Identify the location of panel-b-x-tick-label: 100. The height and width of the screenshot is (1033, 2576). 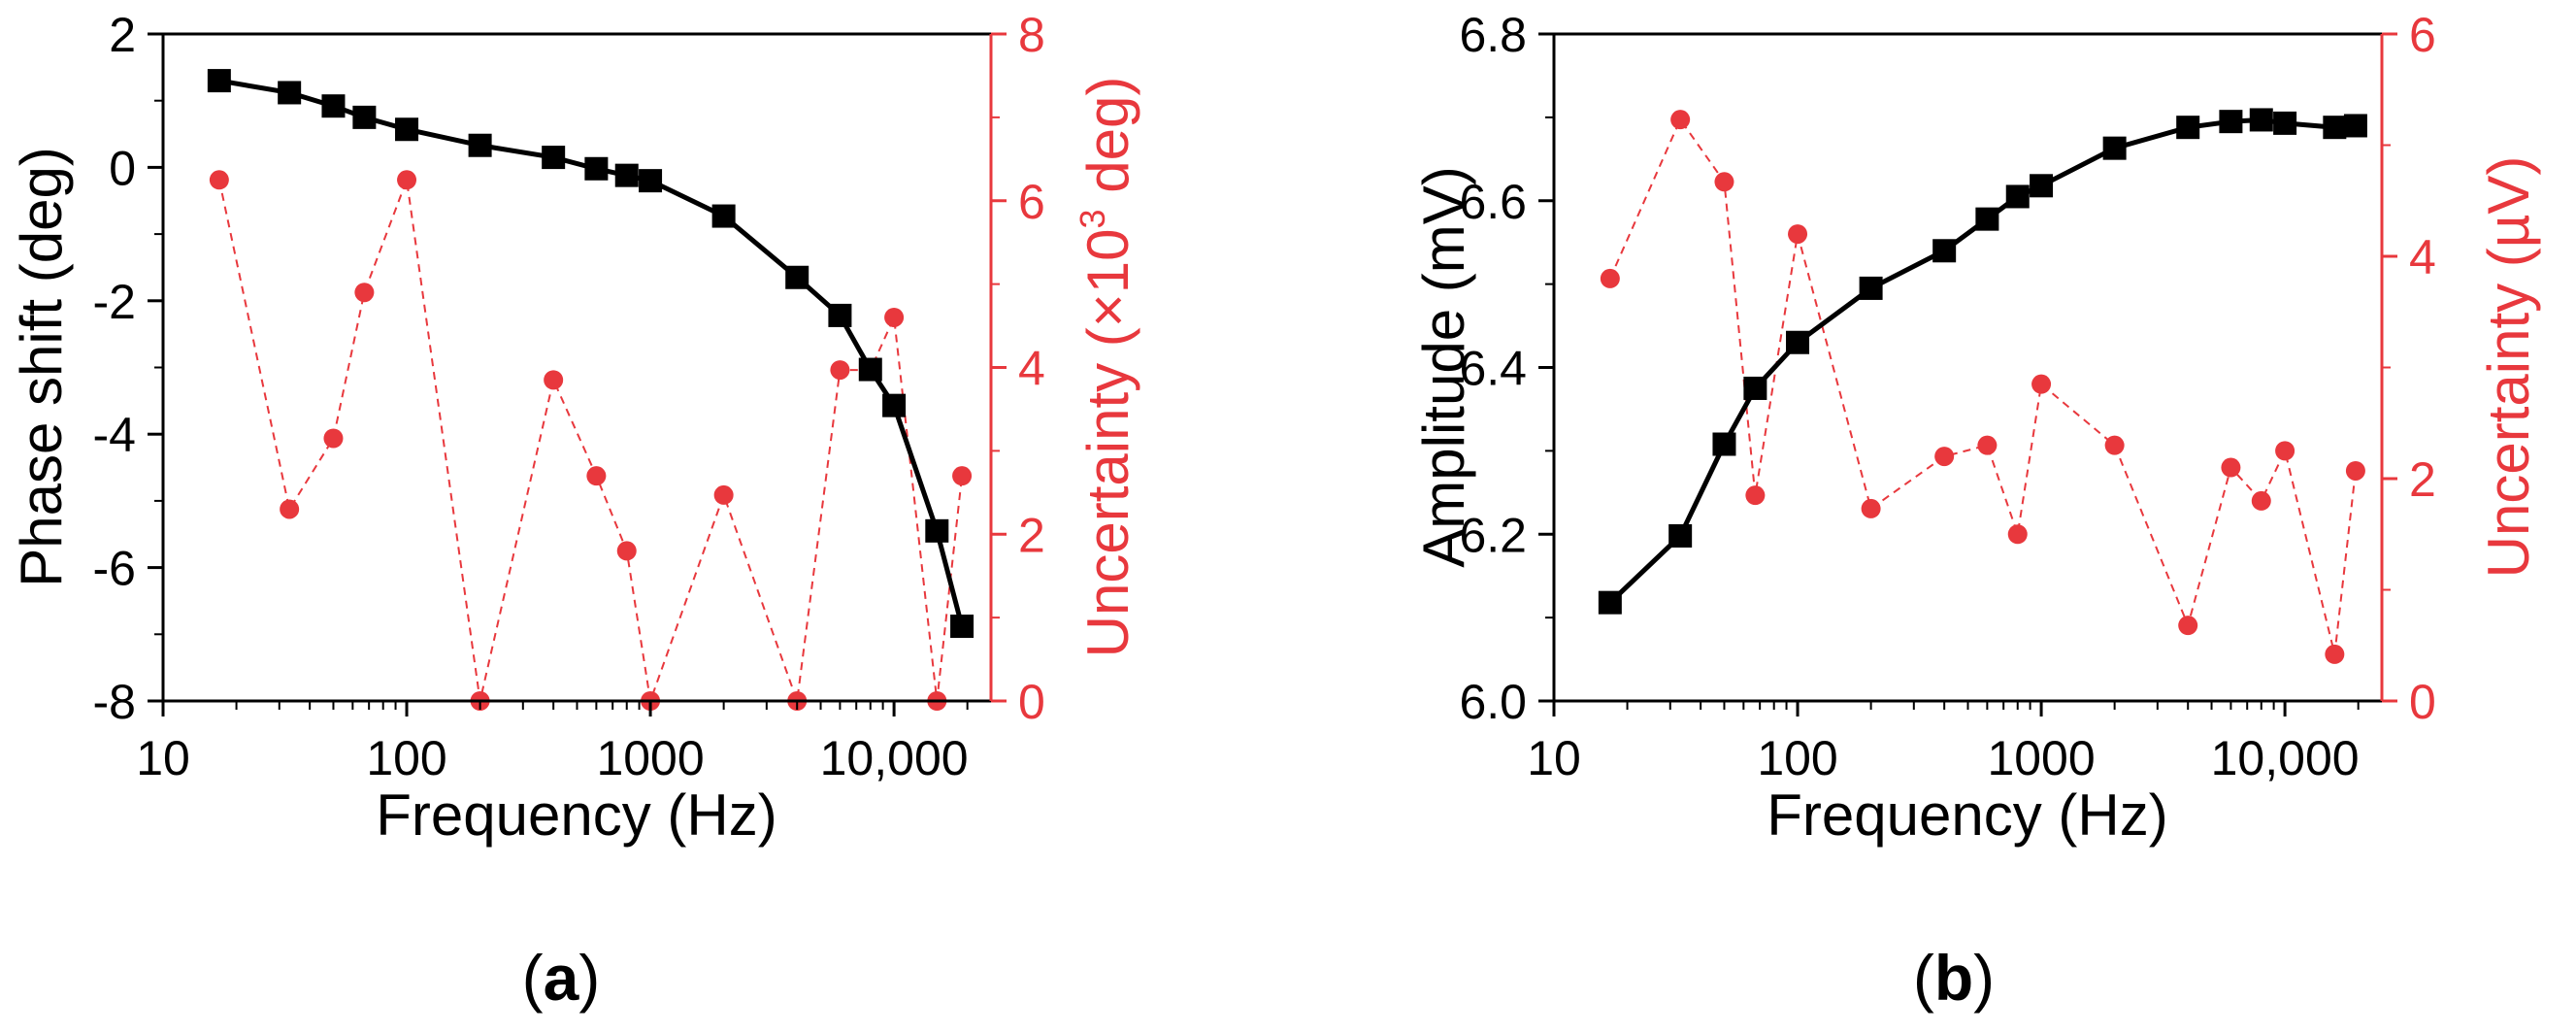
(1797, 758).